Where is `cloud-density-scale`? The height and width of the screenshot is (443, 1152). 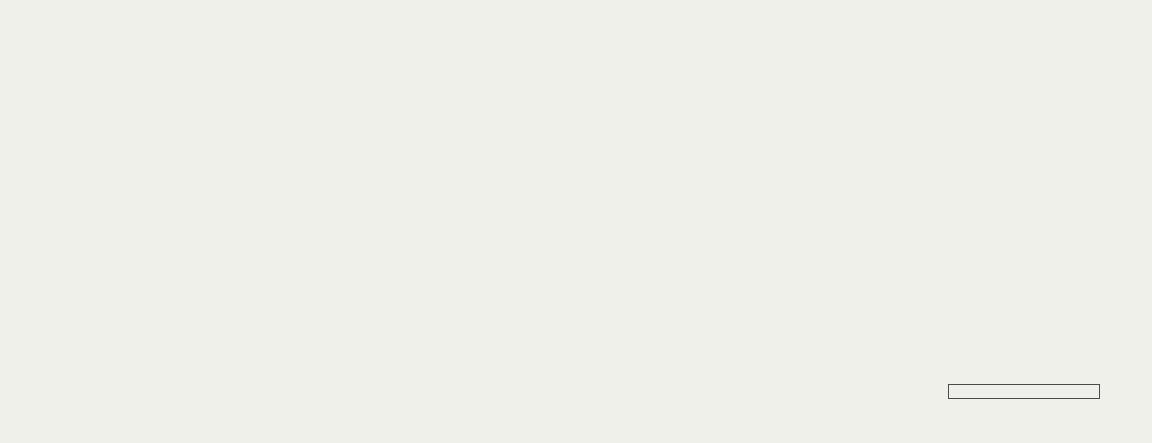 cloud-density-scale is located at coordinates (1024, 391).